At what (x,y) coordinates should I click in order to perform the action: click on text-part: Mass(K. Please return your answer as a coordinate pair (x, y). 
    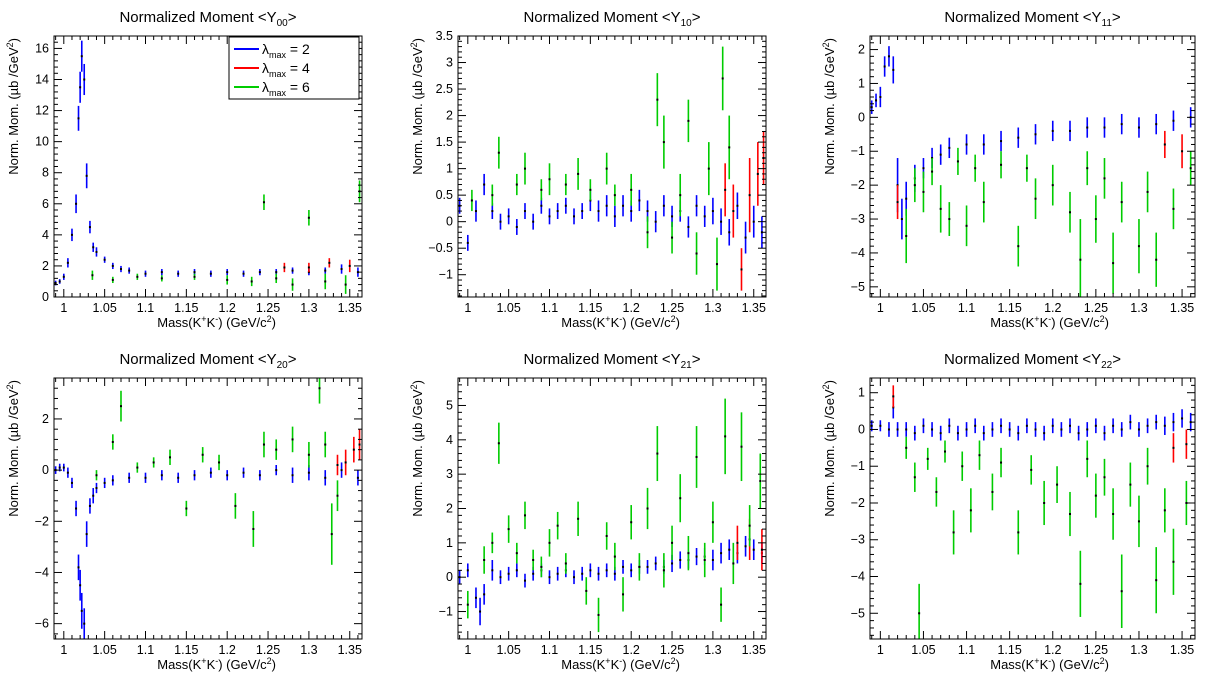
    Looking at the image, I should click on (179, 322).